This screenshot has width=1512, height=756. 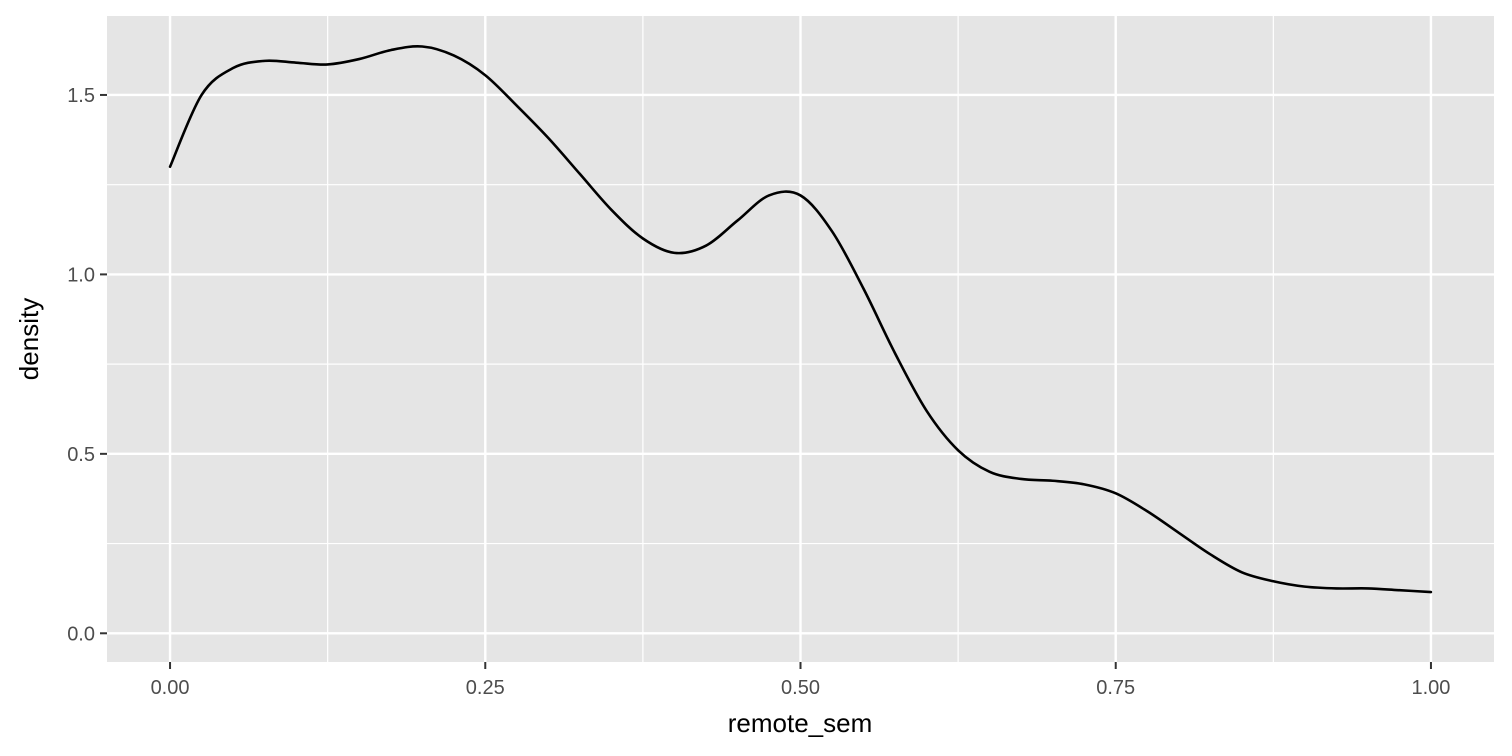 I want to click on y-axis-title: density, so click(x=29, y=339).